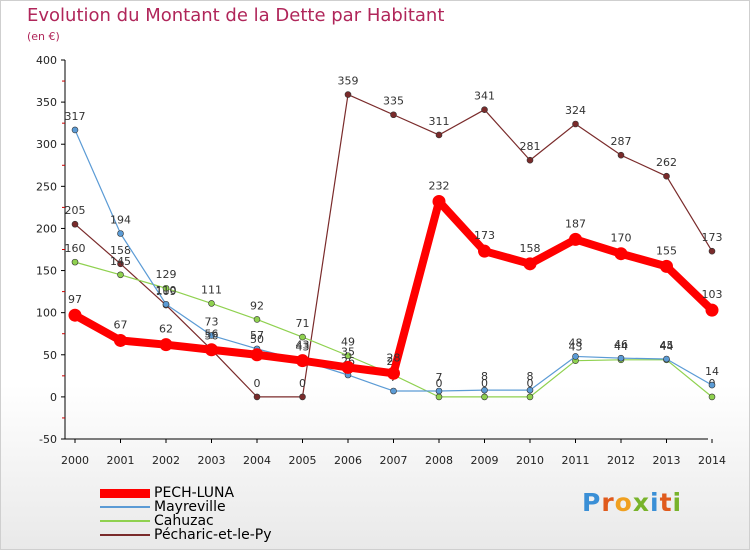 The image size is (750, 550). I want to click on legend-swatch-mayreville, so click(125, 507).